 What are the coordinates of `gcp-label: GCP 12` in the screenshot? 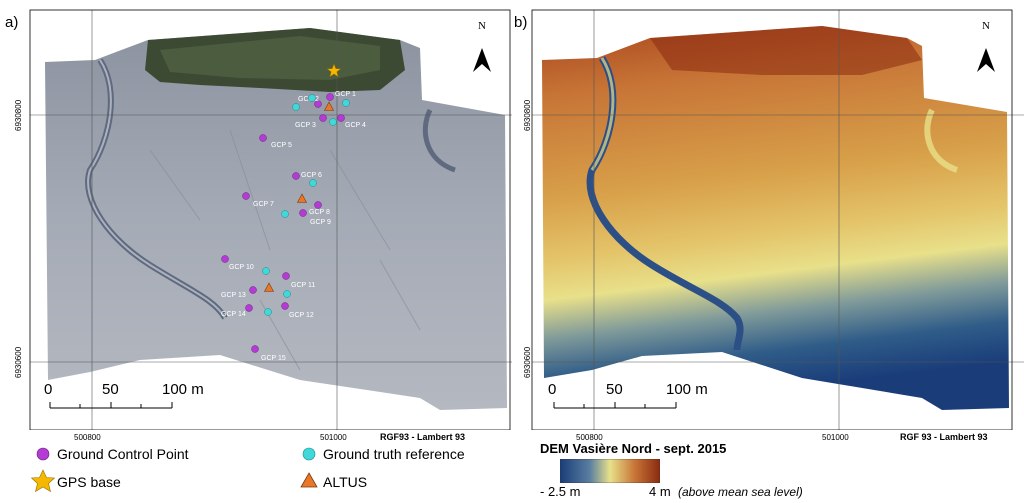 It's located at (301, 315).